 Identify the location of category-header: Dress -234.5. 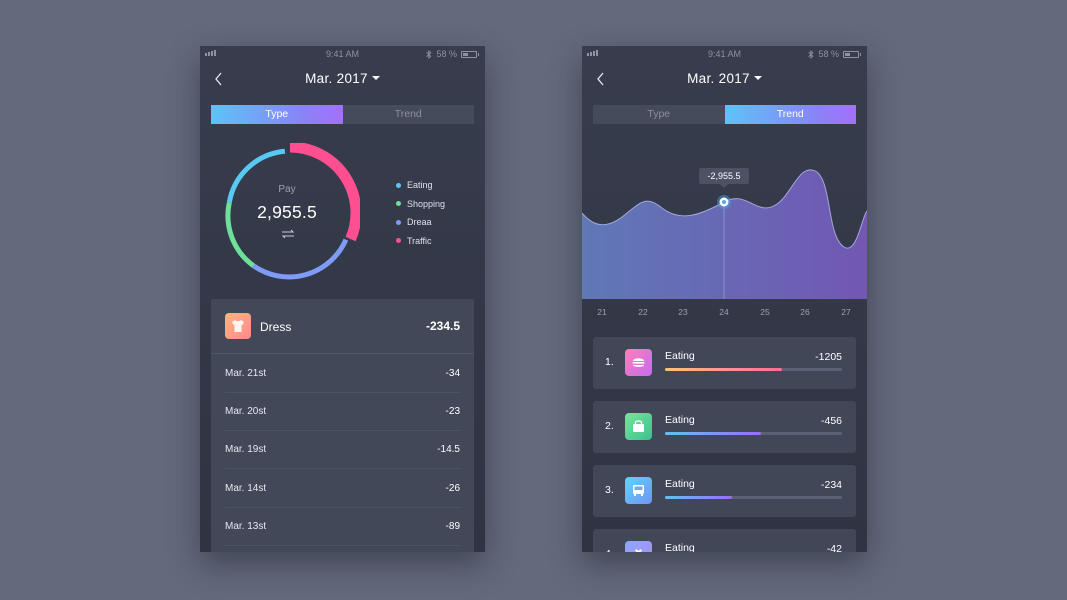
(342, 326).